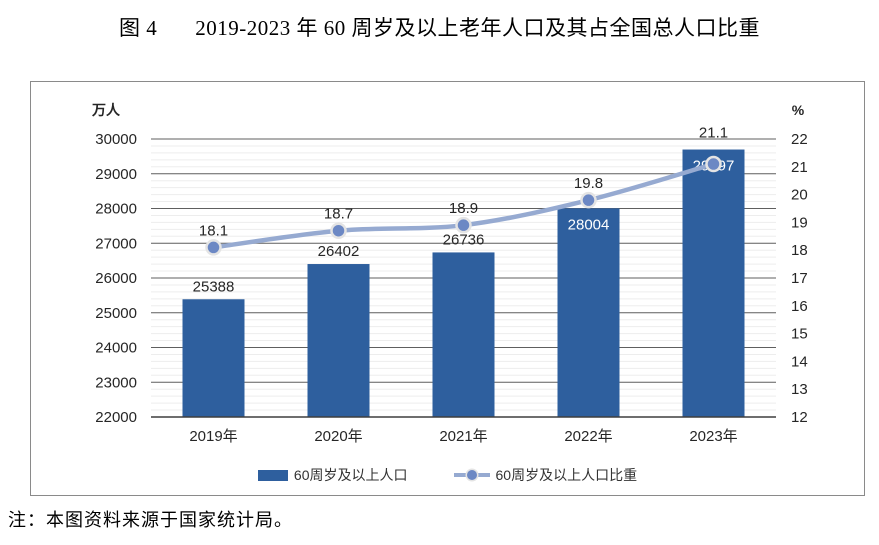  Describe the element at coordinates (713, 133) in the screenshot. I see `svg-text: 21.1` at that location.